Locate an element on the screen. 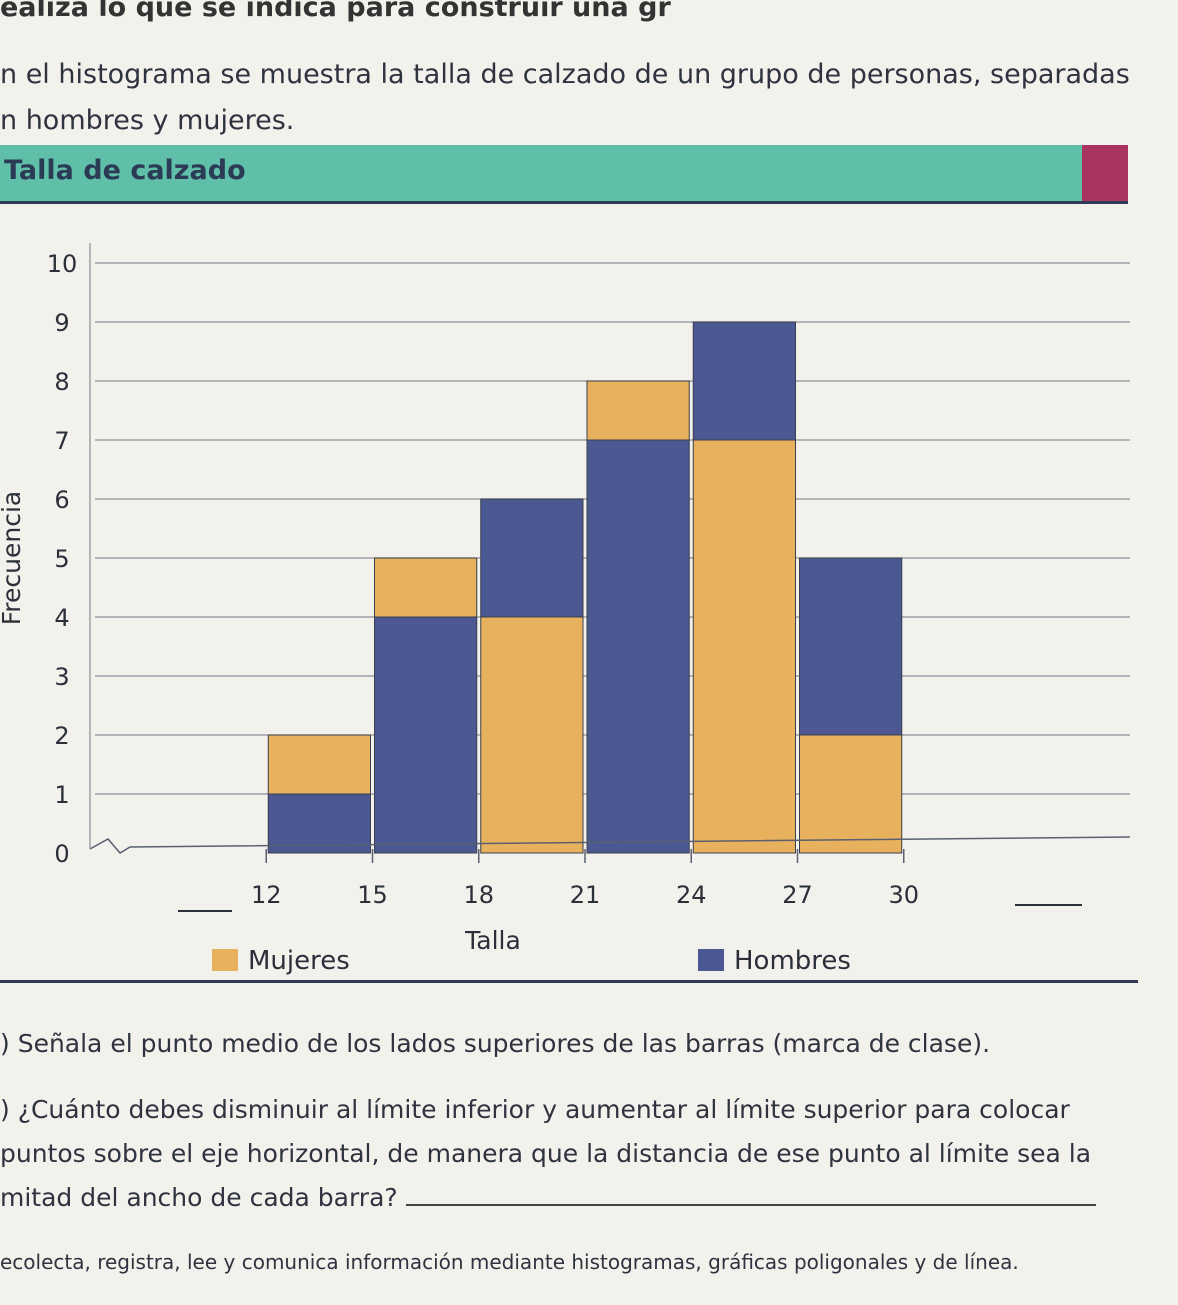  x-tick-label: 18 is located at coordinates (478, 895).